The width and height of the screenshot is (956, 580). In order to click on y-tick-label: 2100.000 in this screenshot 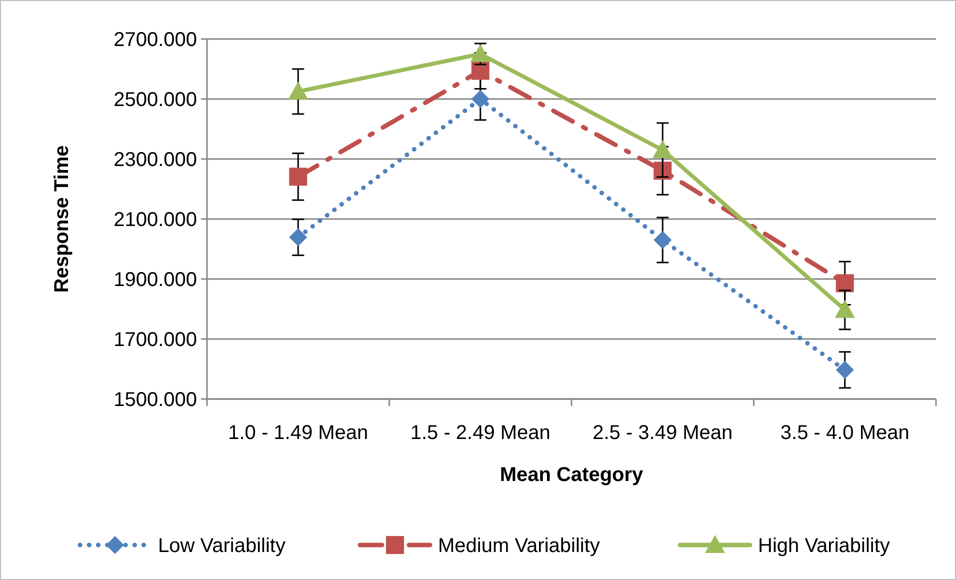, I will do `click(155, 220)`.